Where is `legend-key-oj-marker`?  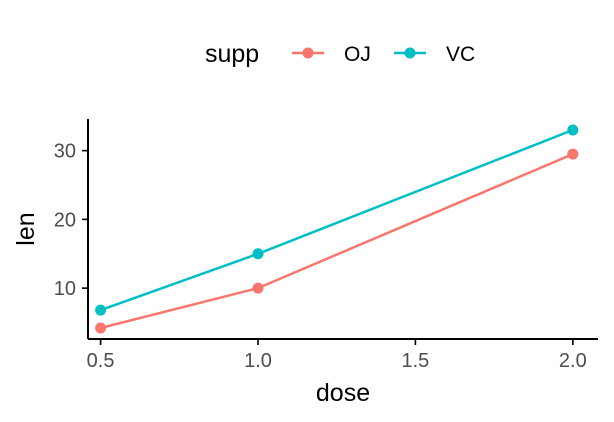 legend-key-oj-marker is located at coordinates (308, 53).